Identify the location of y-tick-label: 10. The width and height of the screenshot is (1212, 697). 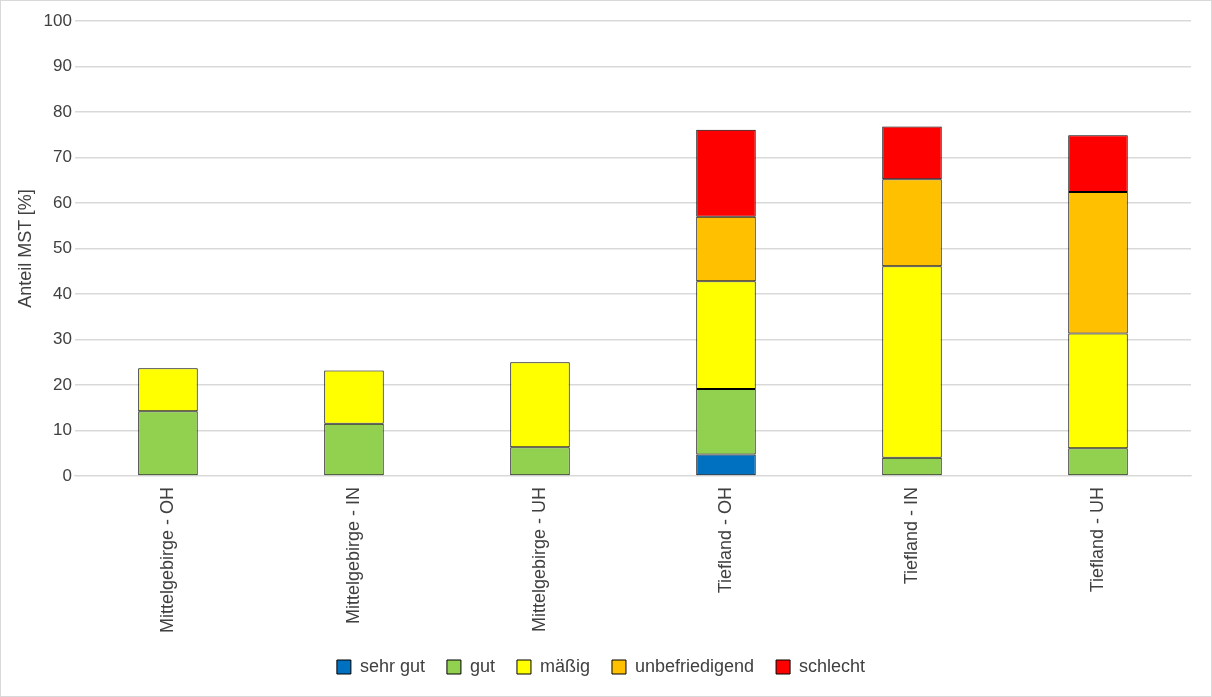
(62, 430).